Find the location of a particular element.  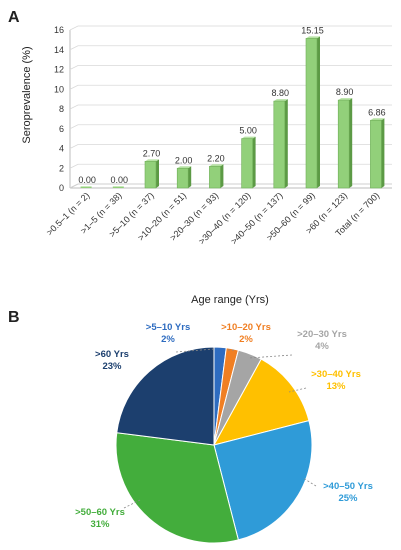

y-tick-label: 8 is located at coordinates (61, 109).